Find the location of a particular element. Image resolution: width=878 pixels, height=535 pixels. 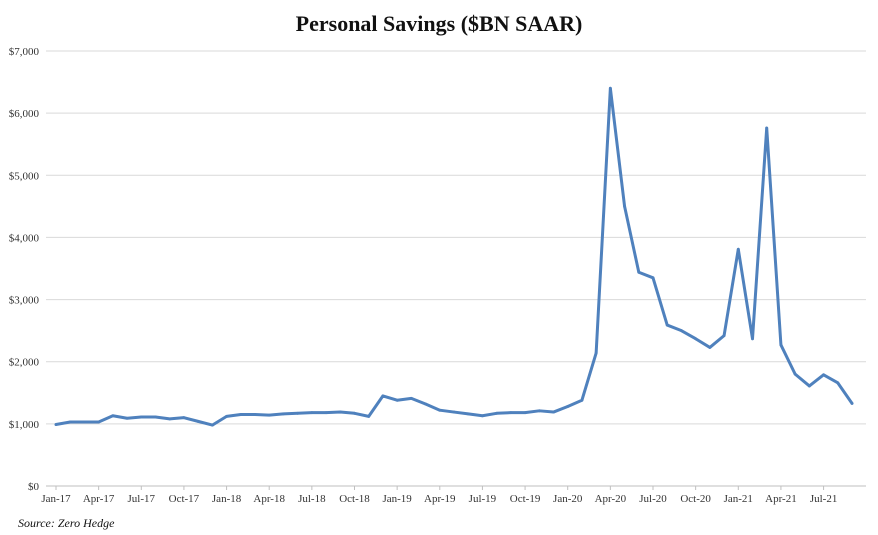

x-tick-label: Jan-18 is located at coordinates (227, 499).